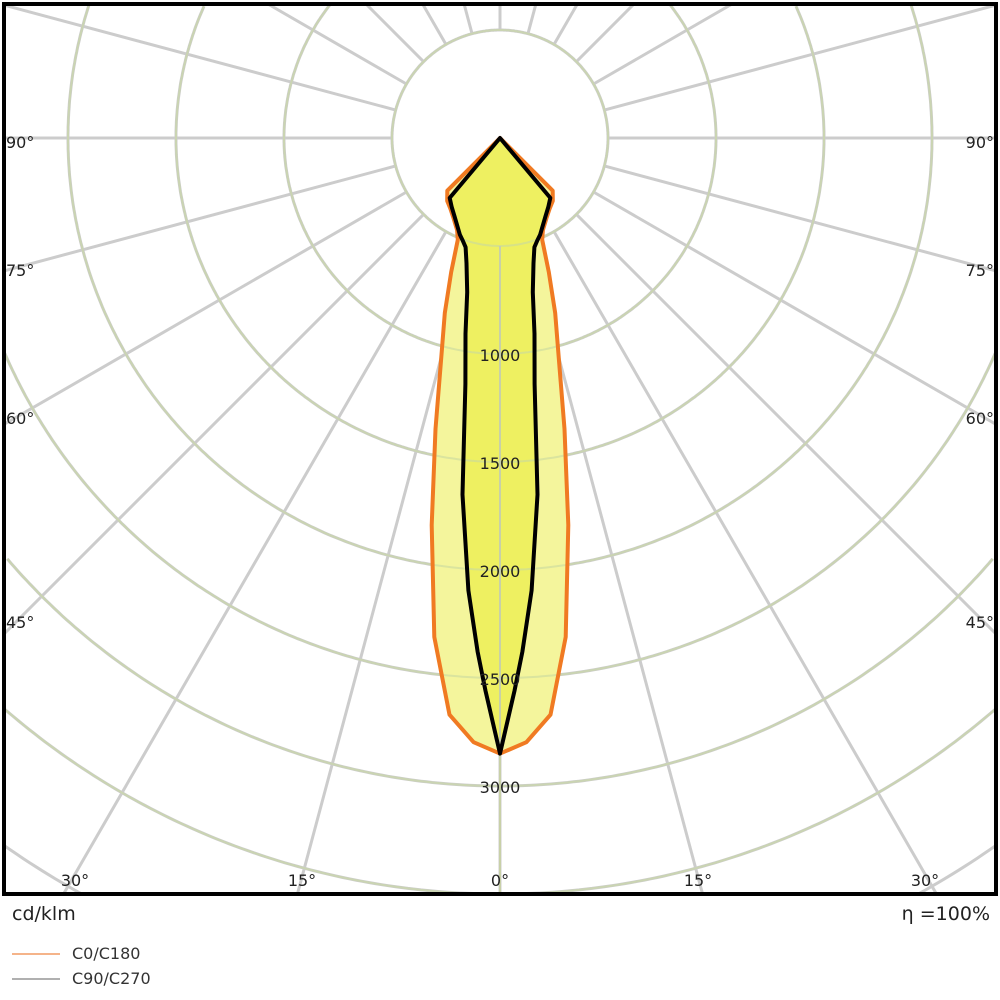  What do you see at coordinates (36, 953) in the screenshot?
I see `legend-line-c0` at bounding box center [36, 953].